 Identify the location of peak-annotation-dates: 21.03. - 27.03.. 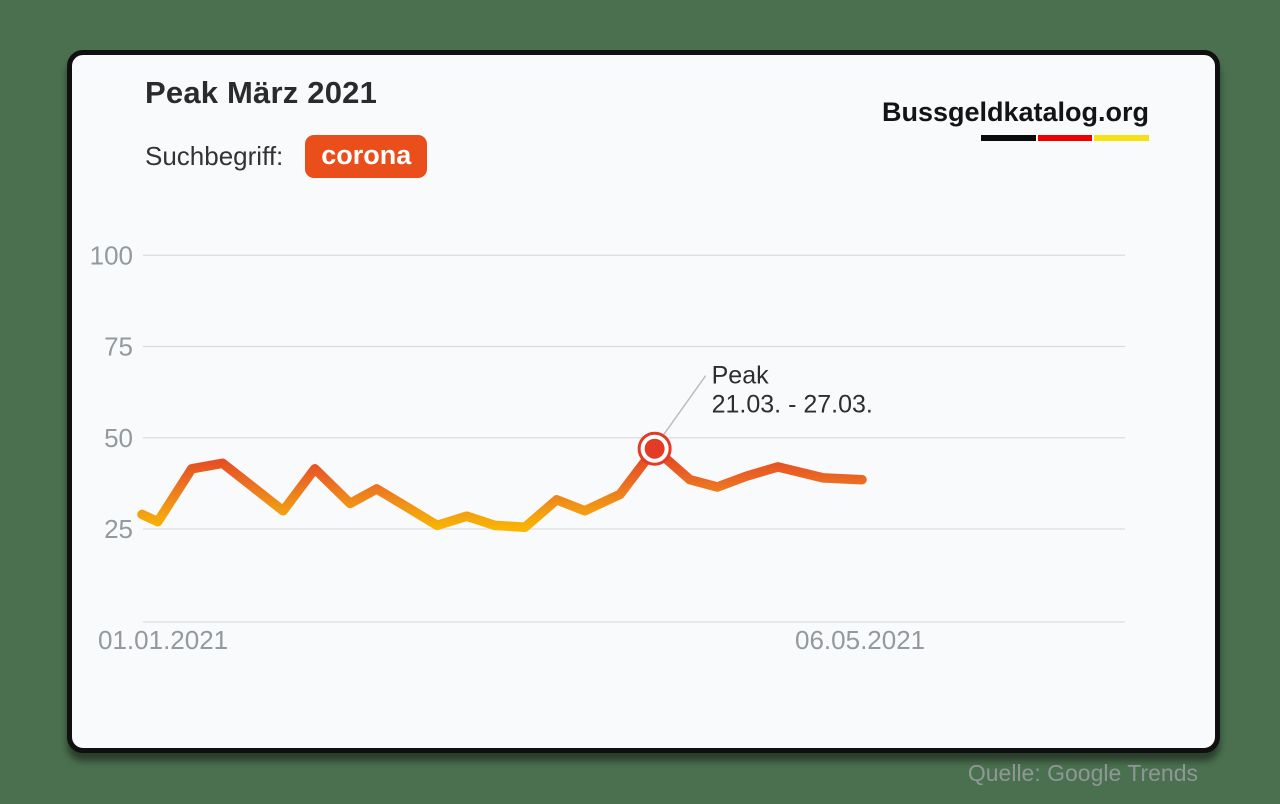
(792, 405).